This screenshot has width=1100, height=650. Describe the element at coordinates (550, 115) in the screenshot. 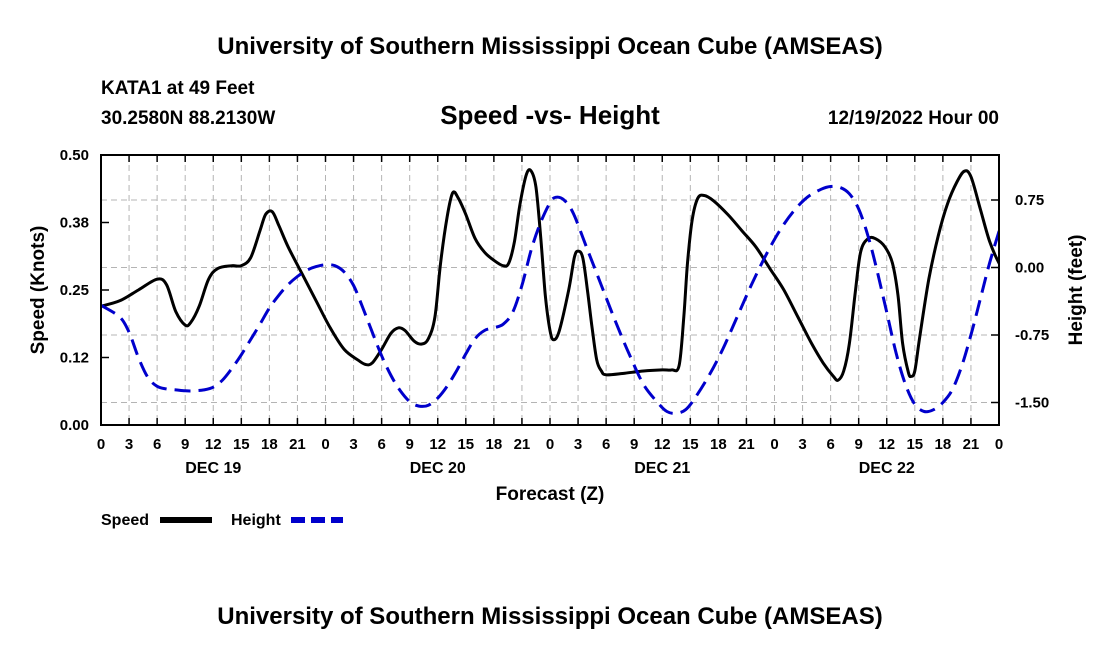

I see `chart-subtitle: Speed -vs- Height` at that location.